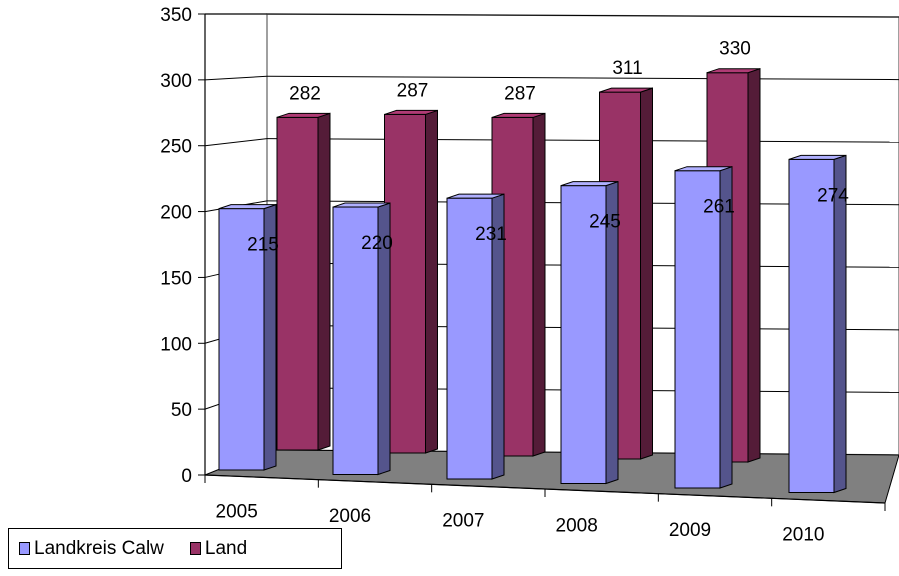  What do you see at coordinates (690, 530) in the screenshot?
I see `x-tick-label-2009: 2009` at bounding box center [690, 530].